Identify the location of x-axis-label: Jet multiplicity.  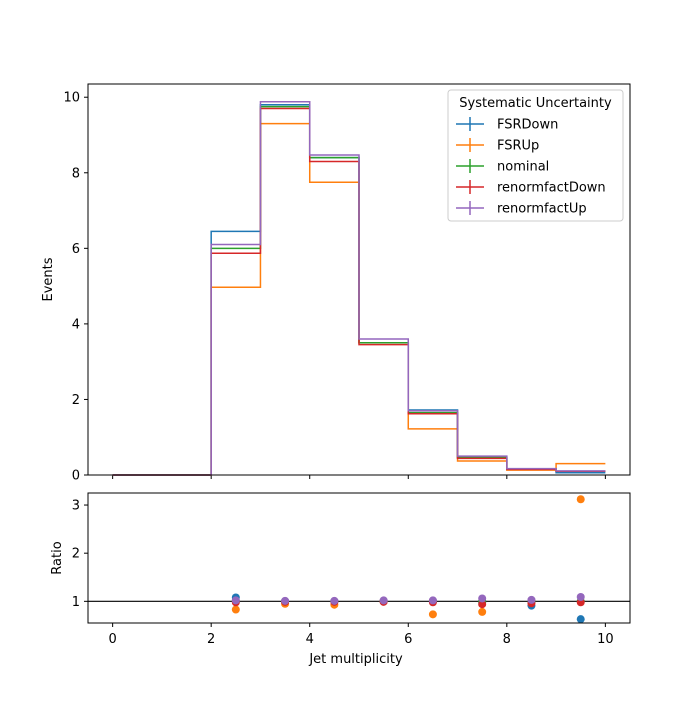
(355, 659).